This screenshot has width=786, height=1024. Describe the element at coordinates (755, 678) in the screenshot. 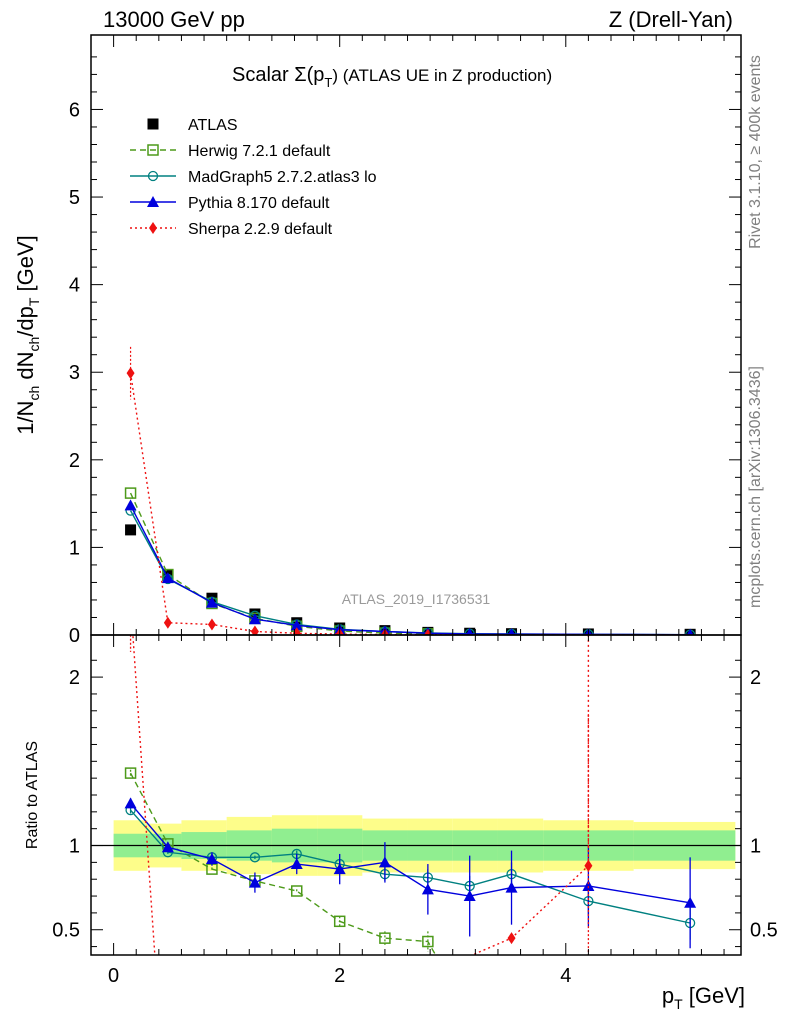

I see `ratio-y-tick-label-right: 2` at that location.